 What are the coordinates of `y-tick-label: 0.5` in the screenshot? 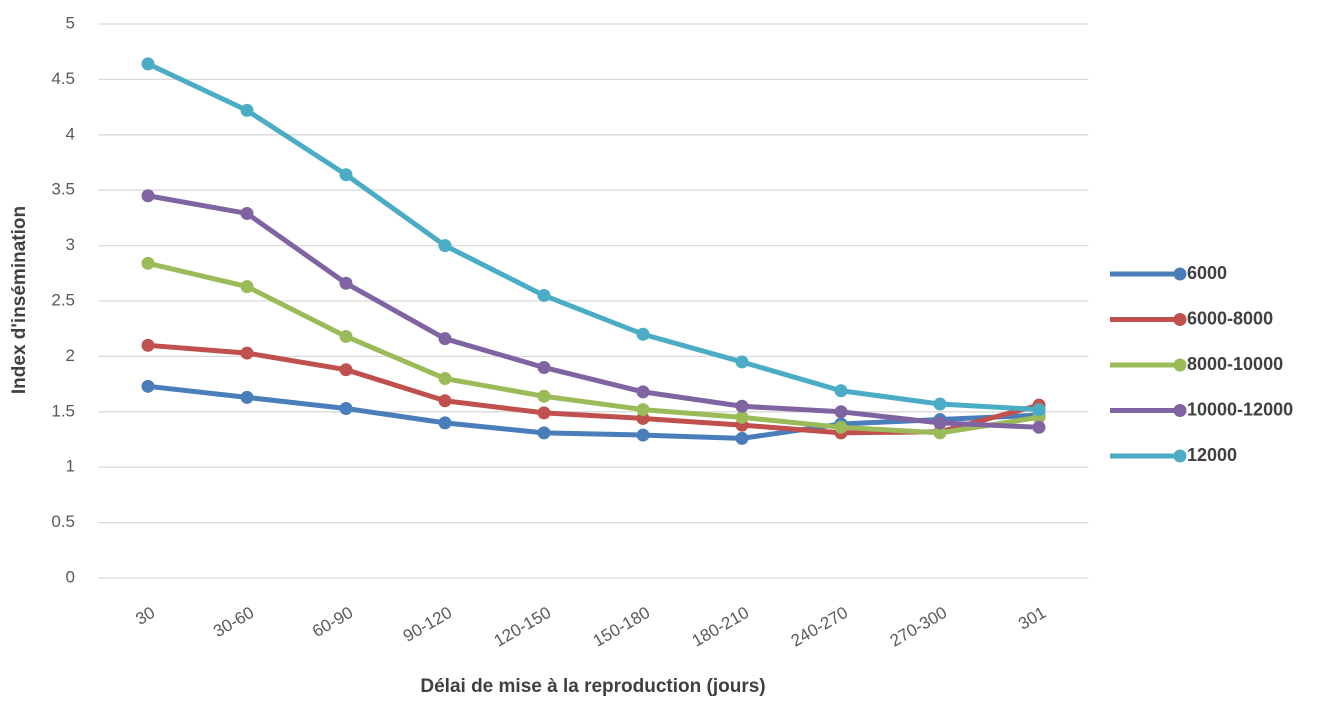 It's located at (63, 521).